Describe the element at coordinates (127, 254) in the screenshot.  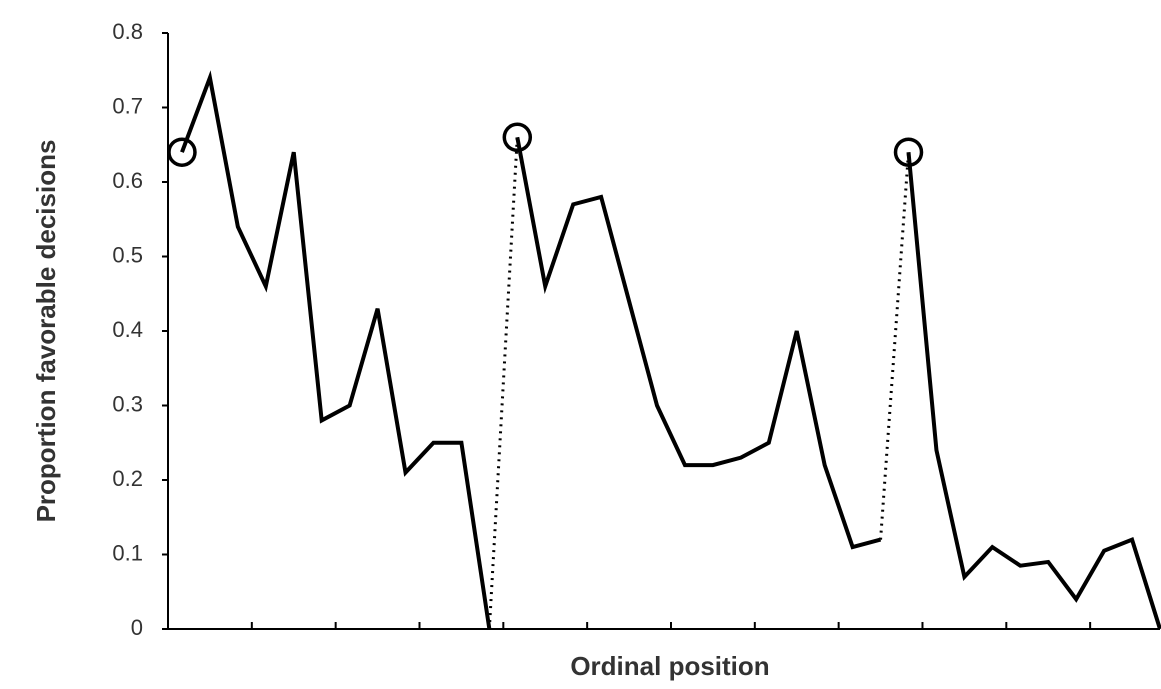
I see `y-tick-label: 0.5` at that location.